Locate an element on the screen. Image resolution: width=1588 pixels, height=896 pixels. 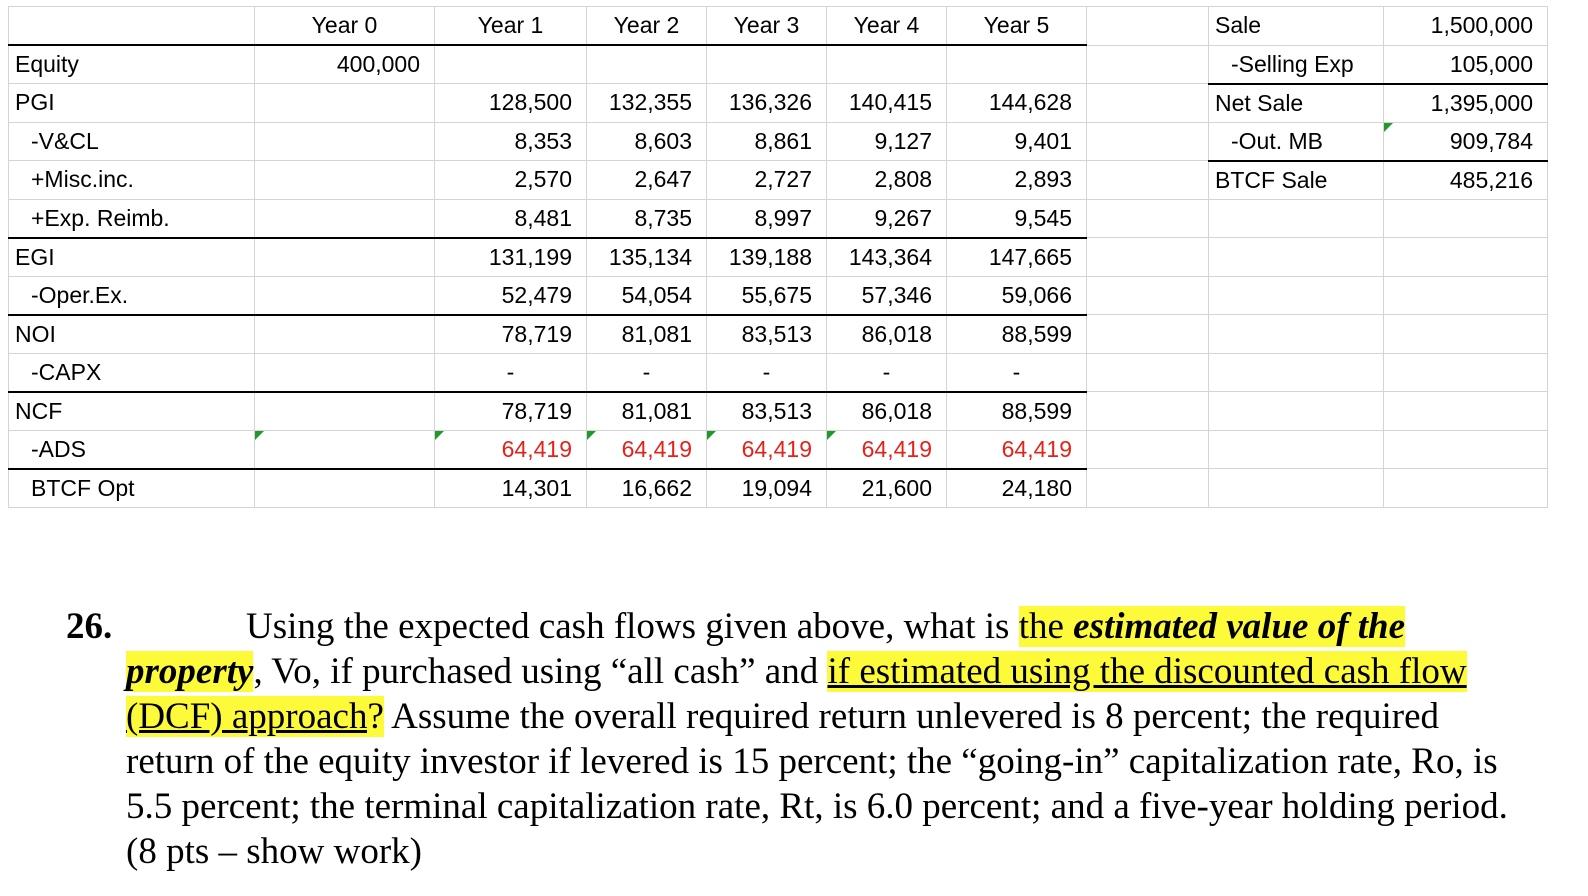
row-label: -Oper.Ex. is located at coordinates (131, 295).